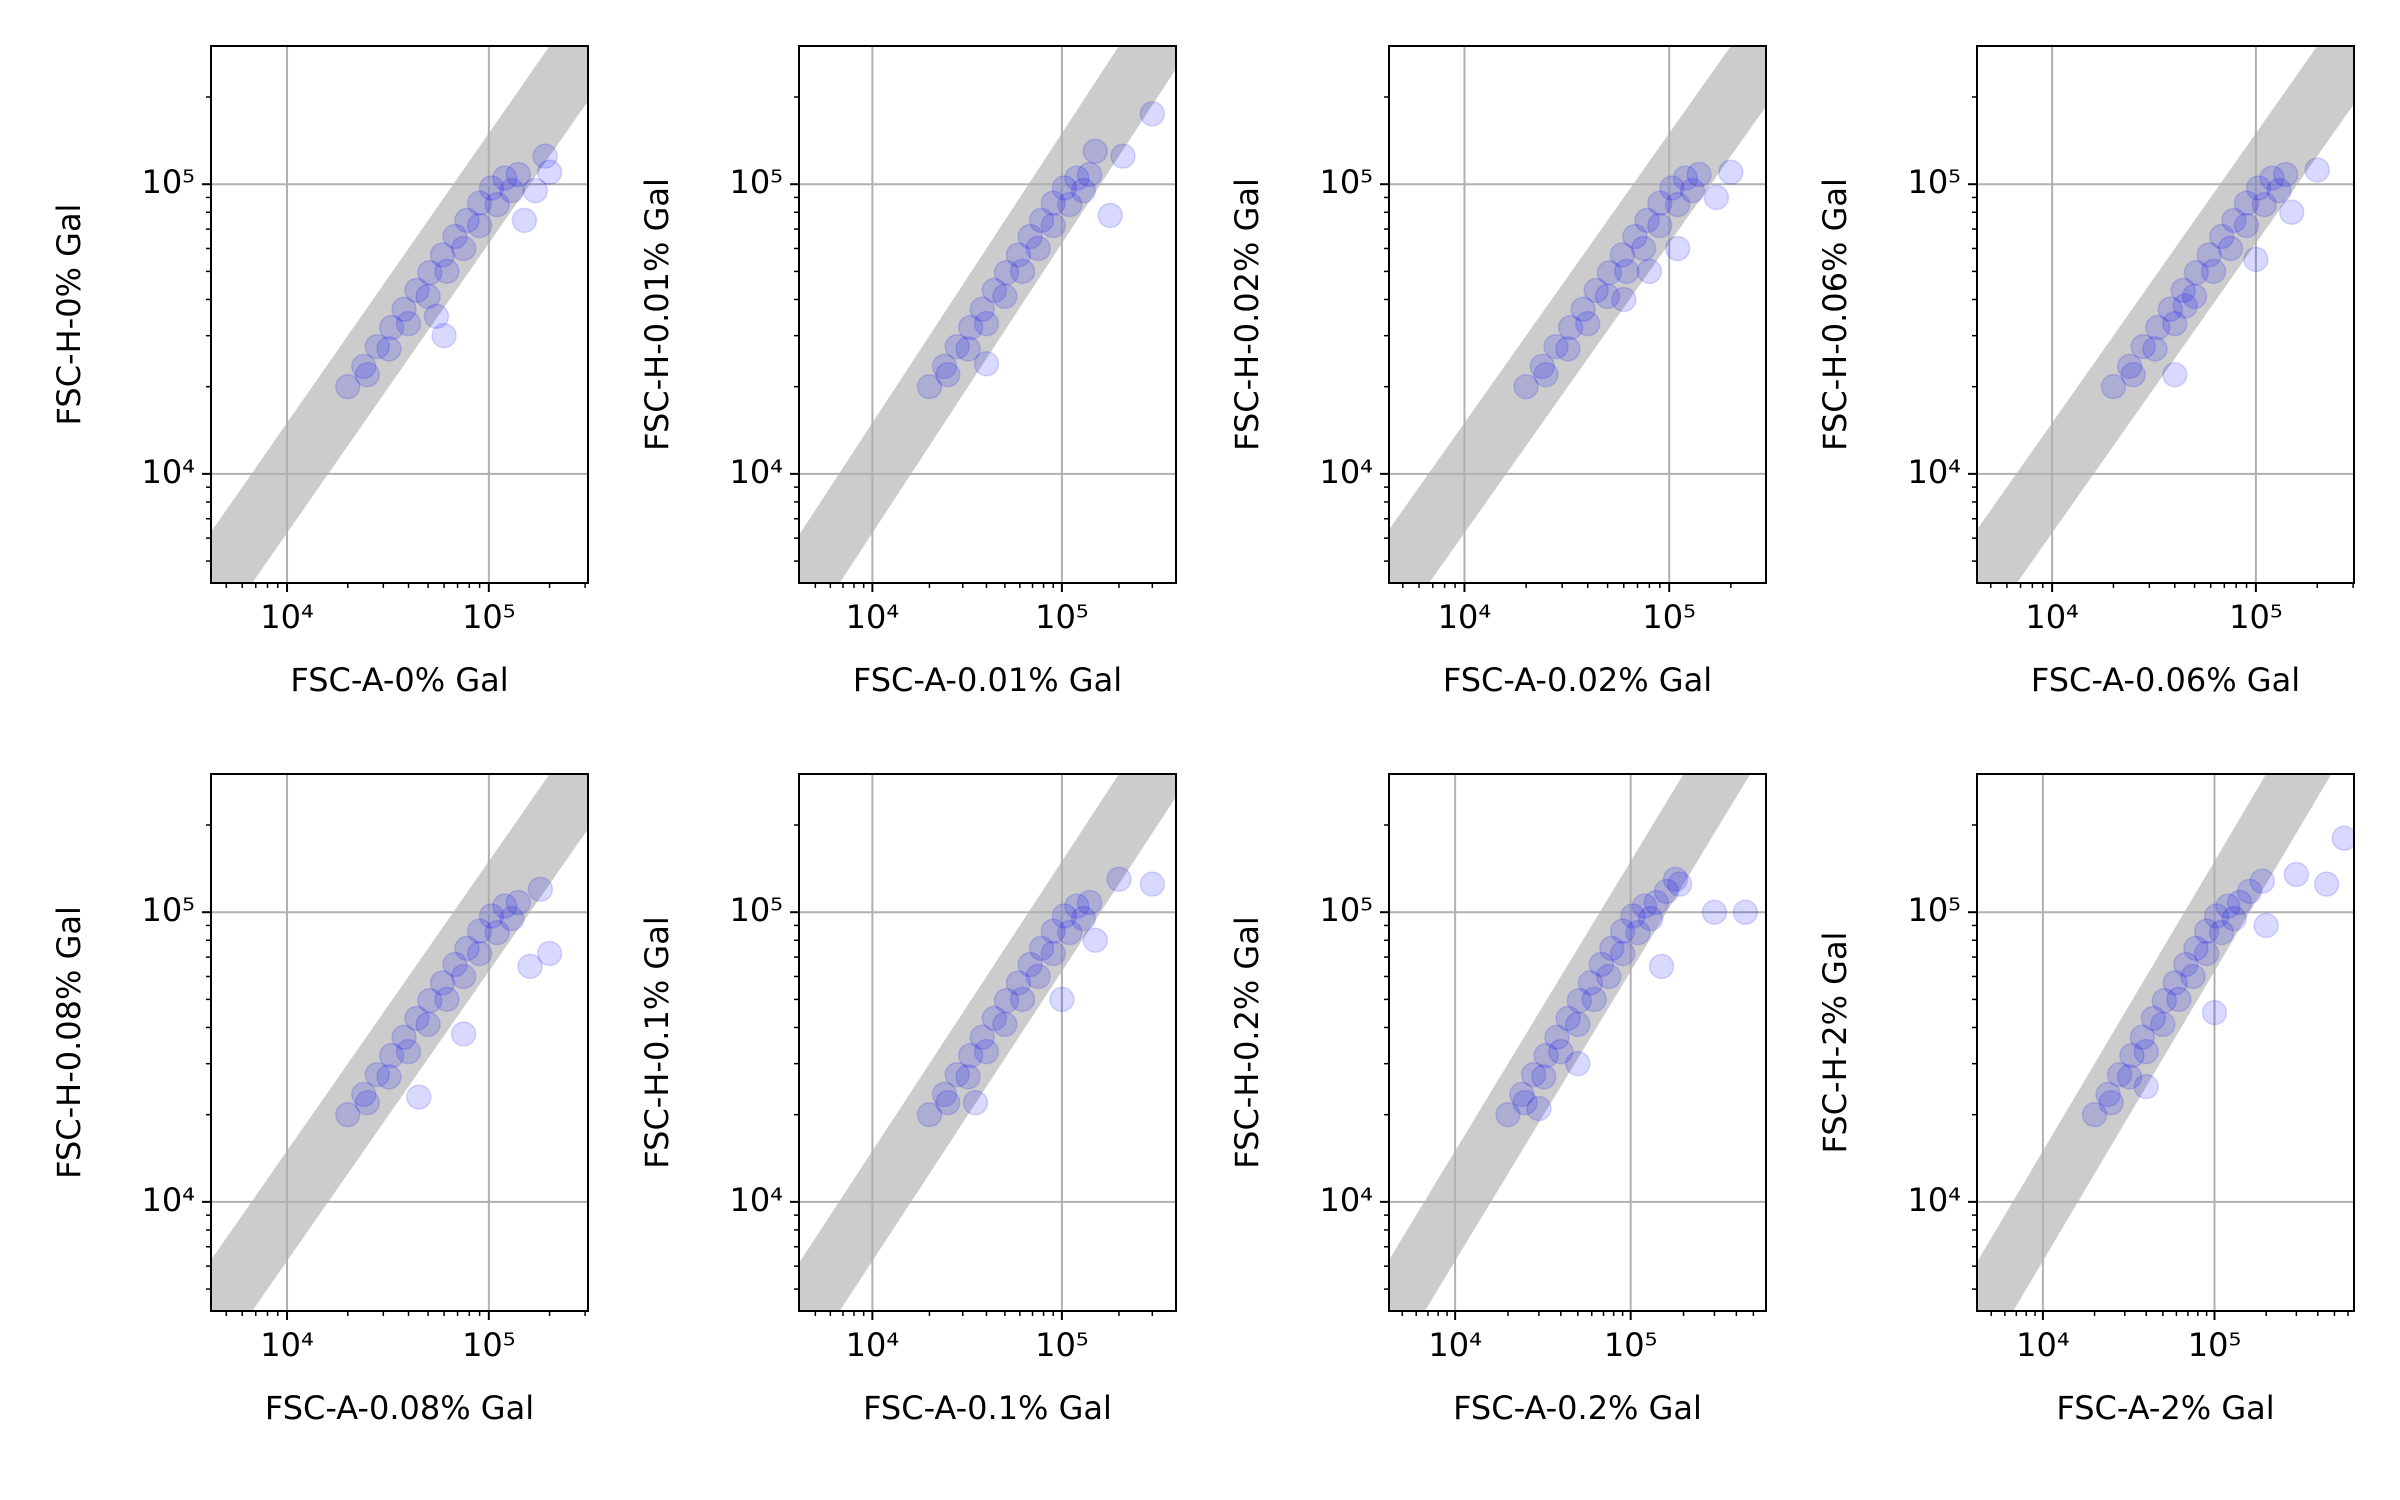  What do you see at coordinates (1247, 1042) in the screenshot?
I see `y-axis-label: FSC-H-0.2% Gal` at bounding box center [1247, 1042].